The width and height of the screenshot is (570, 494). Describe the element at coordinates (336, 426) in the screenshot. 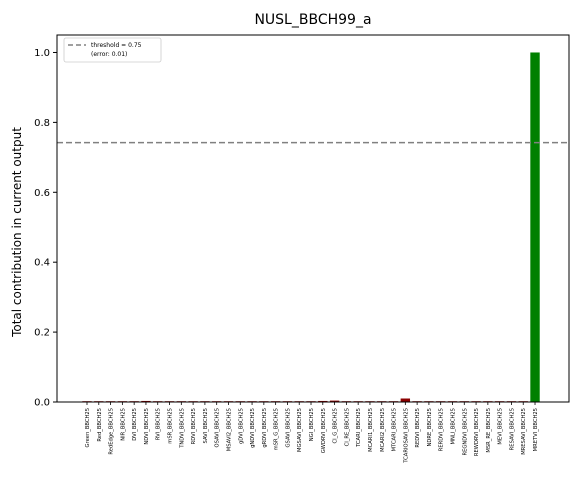

I see `x-tick-label: CI_G_BBCH25` at that location.